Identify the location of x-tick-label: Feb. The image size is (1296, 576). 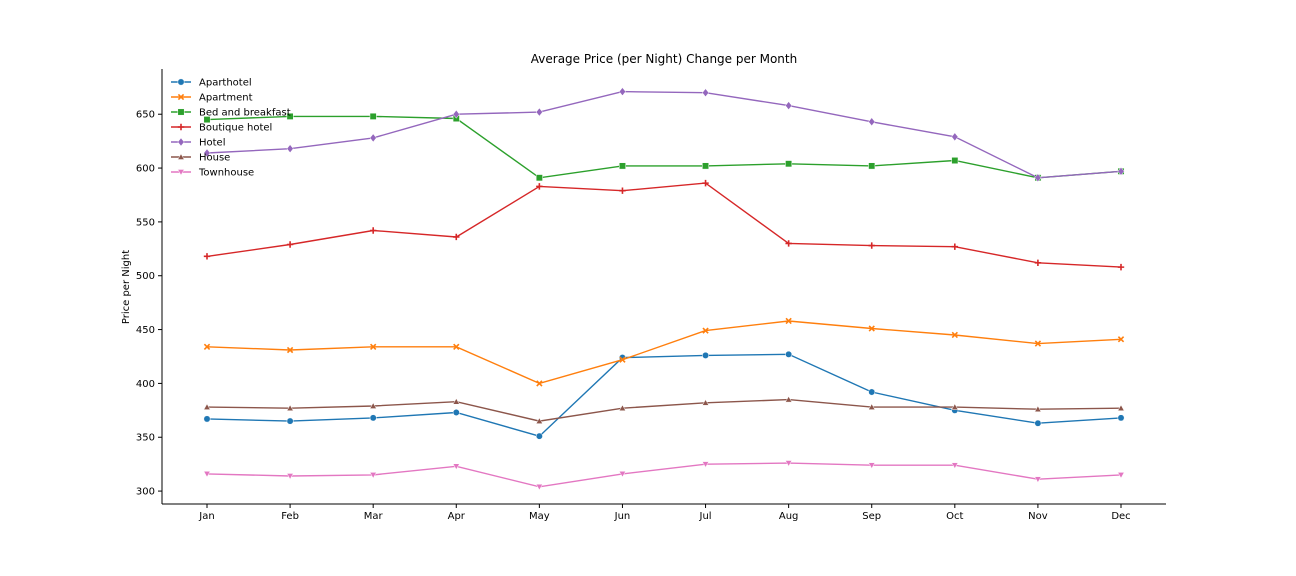
(290, 516).